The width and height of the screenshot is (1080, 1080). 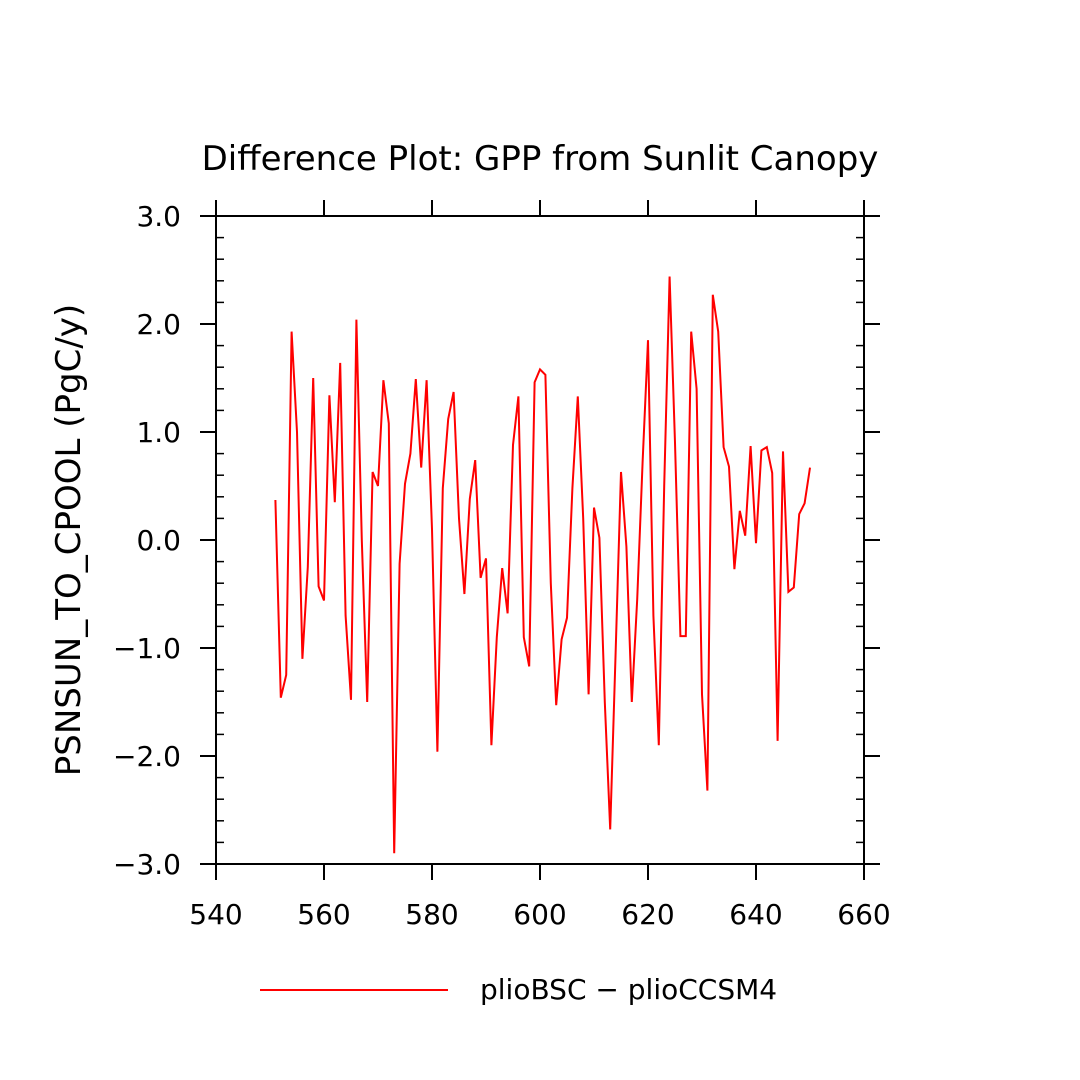 I want to click on y-tick-label: 3.0, so click(x=158, y=216).